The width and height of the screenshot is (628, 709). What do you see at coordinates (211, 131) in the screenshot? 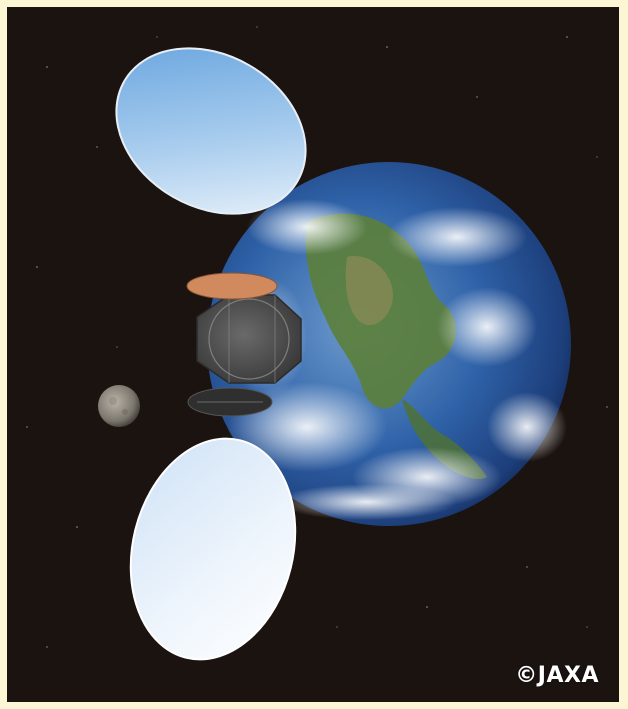
I see `satellite-upper-reflector` at bounding box center [211, 131].